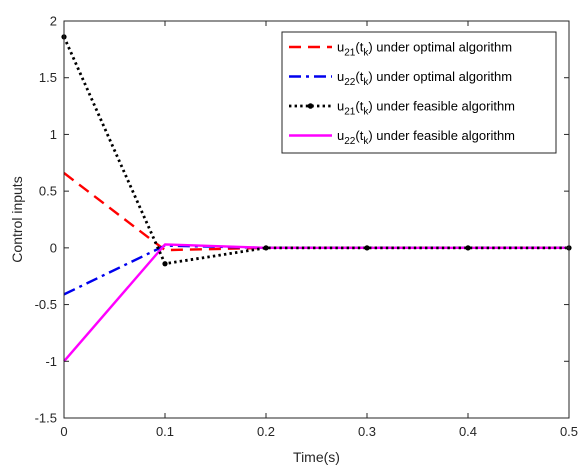 The width and height of the screenshot is (584, 472). What do you see at coordinates (419, 92) in the screenshot?
I see `legend-box` at bounding box center [419, 92].